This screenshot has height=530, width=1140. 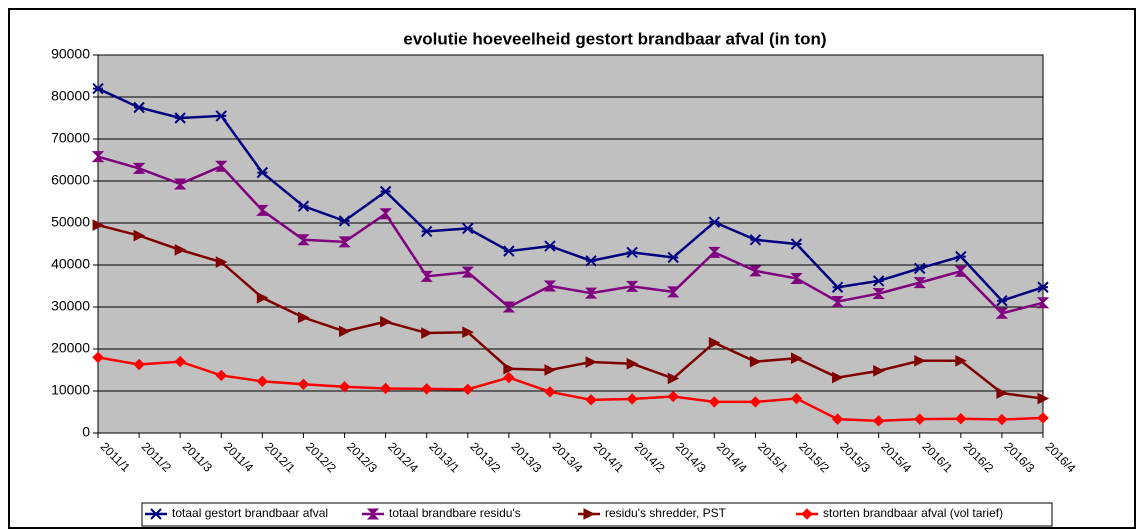 I want to click on y-tick-label: 70000, so click(x=70, y=138).